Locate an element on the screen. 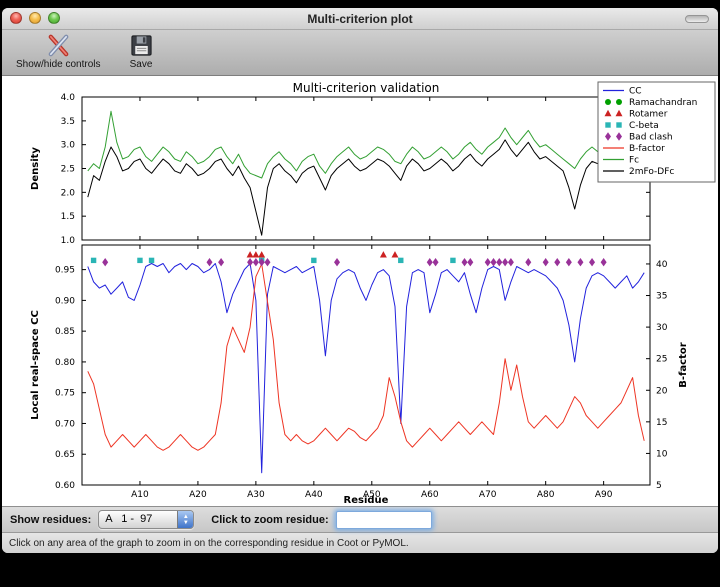 The height and width of the screenshot is (587, 720). save-label: Save is located at coordinates (141, 64).